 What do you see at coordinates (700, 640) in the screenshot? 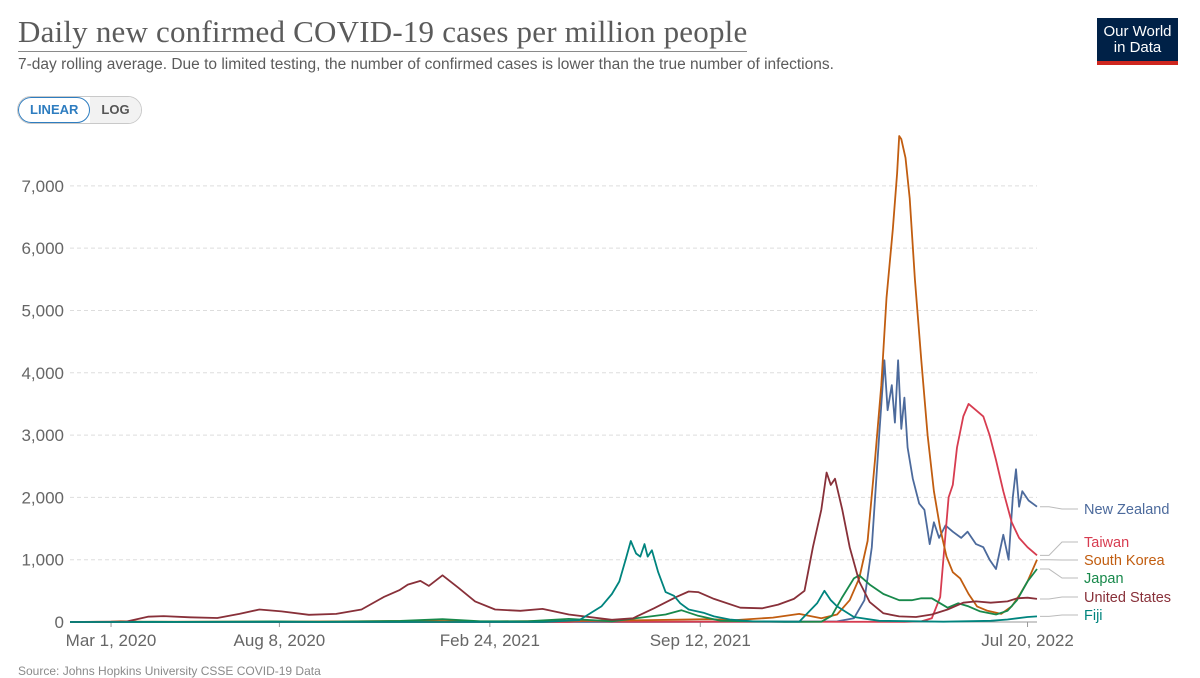
I see `x-tick-label: Sep 12, 2021` at bounding box center [700, 640].